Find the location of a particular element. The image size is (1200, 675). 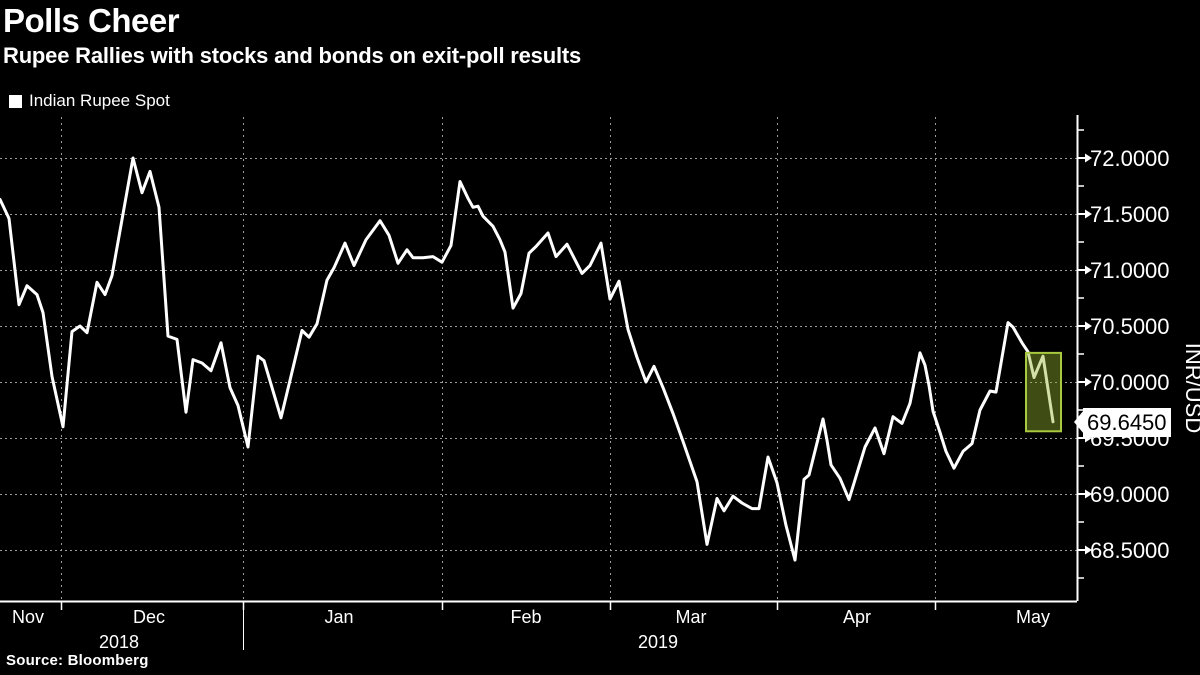

x-month-label: Mar is located at coordinates (691, 617).